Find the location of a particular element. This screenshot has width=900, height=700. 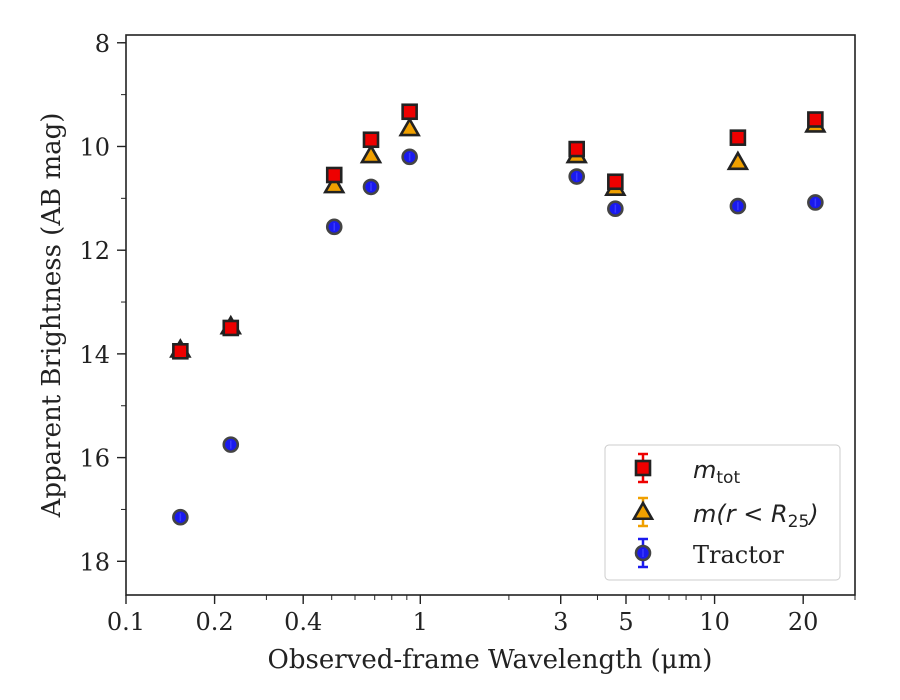

legend-symbol-circle is located at coordinates (643, 553).